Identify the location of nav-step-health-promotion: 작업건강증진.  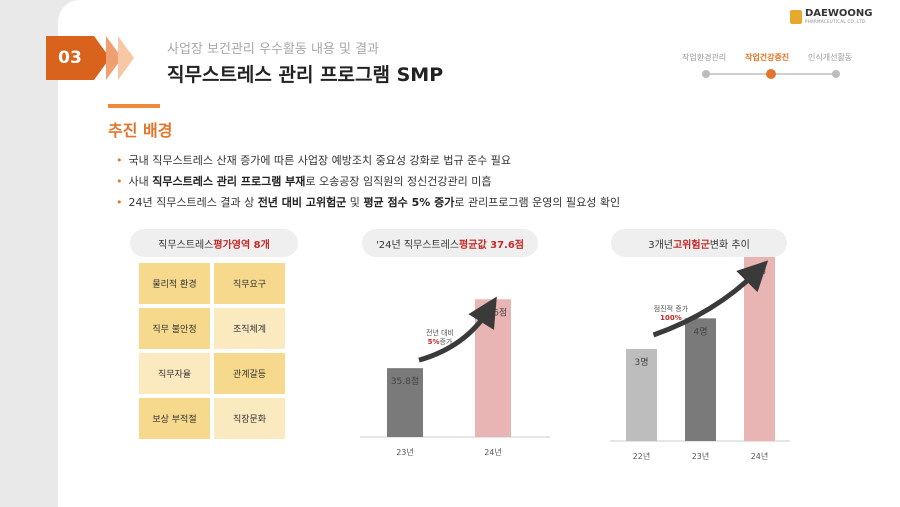
(767, 57).